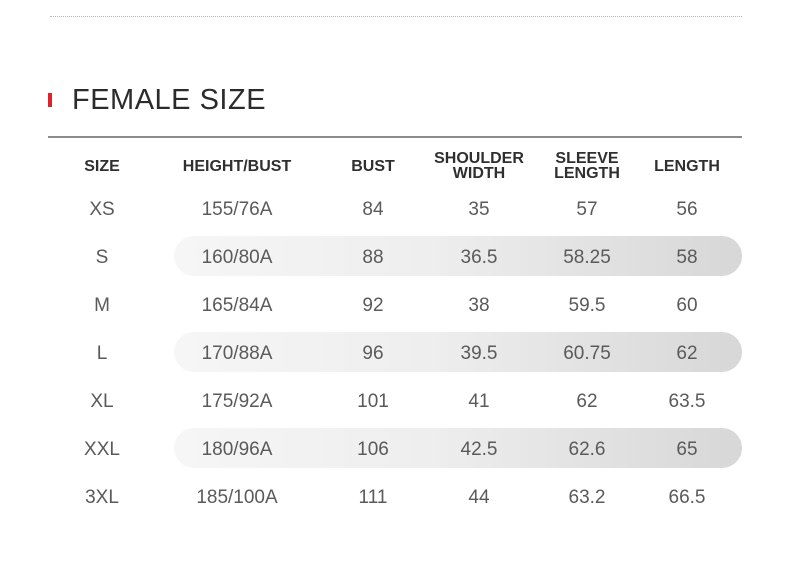 This screenshot has height=565, width=790. What do you see at coordinates (50, 100) in the screenshot?
I see `red-accent-marker` at bounding box center [50, 100].